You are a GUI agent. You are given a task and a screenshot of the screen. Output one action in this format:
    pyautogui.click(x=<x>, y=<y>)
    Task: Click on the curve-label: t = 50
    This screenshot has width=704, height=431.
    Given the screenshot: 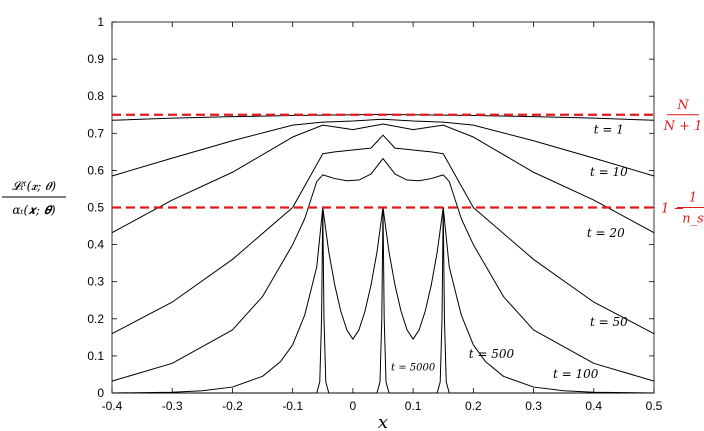 What is the action you would take?
    pyautogui.click(x=609, y=322)
    